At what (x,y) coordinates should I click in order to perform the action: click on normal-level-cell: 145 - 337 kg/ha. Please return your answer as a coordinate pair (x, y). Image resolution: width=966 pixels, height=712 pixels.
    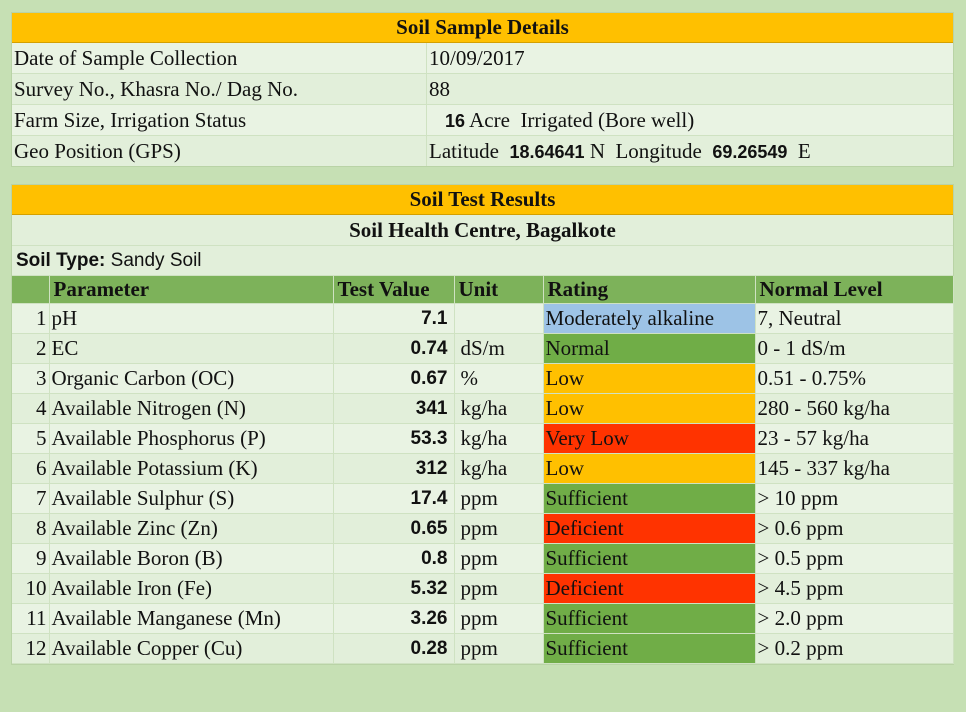
    Looking at the image, I should click on (854, 468).